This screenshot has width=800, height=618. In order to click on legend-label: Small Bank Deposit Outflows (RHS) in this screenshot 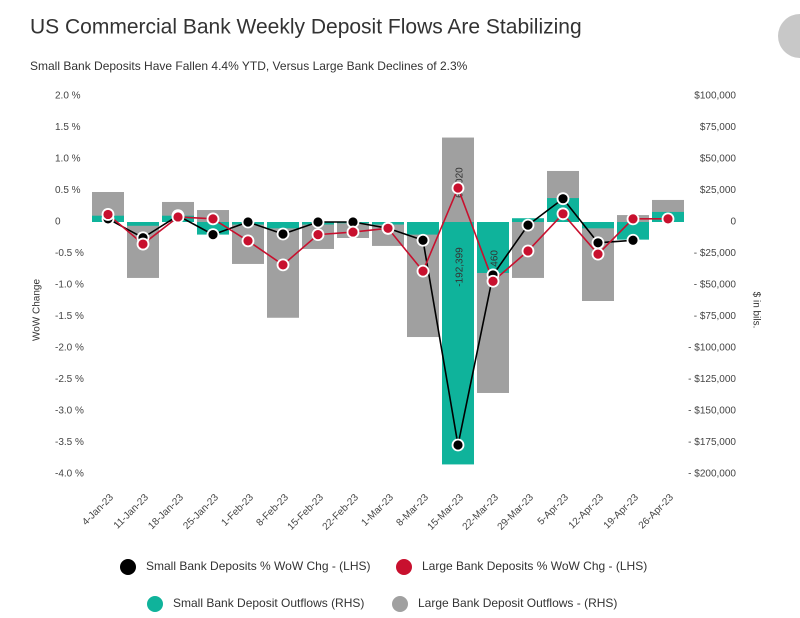, I will do `click(268, 603)`.